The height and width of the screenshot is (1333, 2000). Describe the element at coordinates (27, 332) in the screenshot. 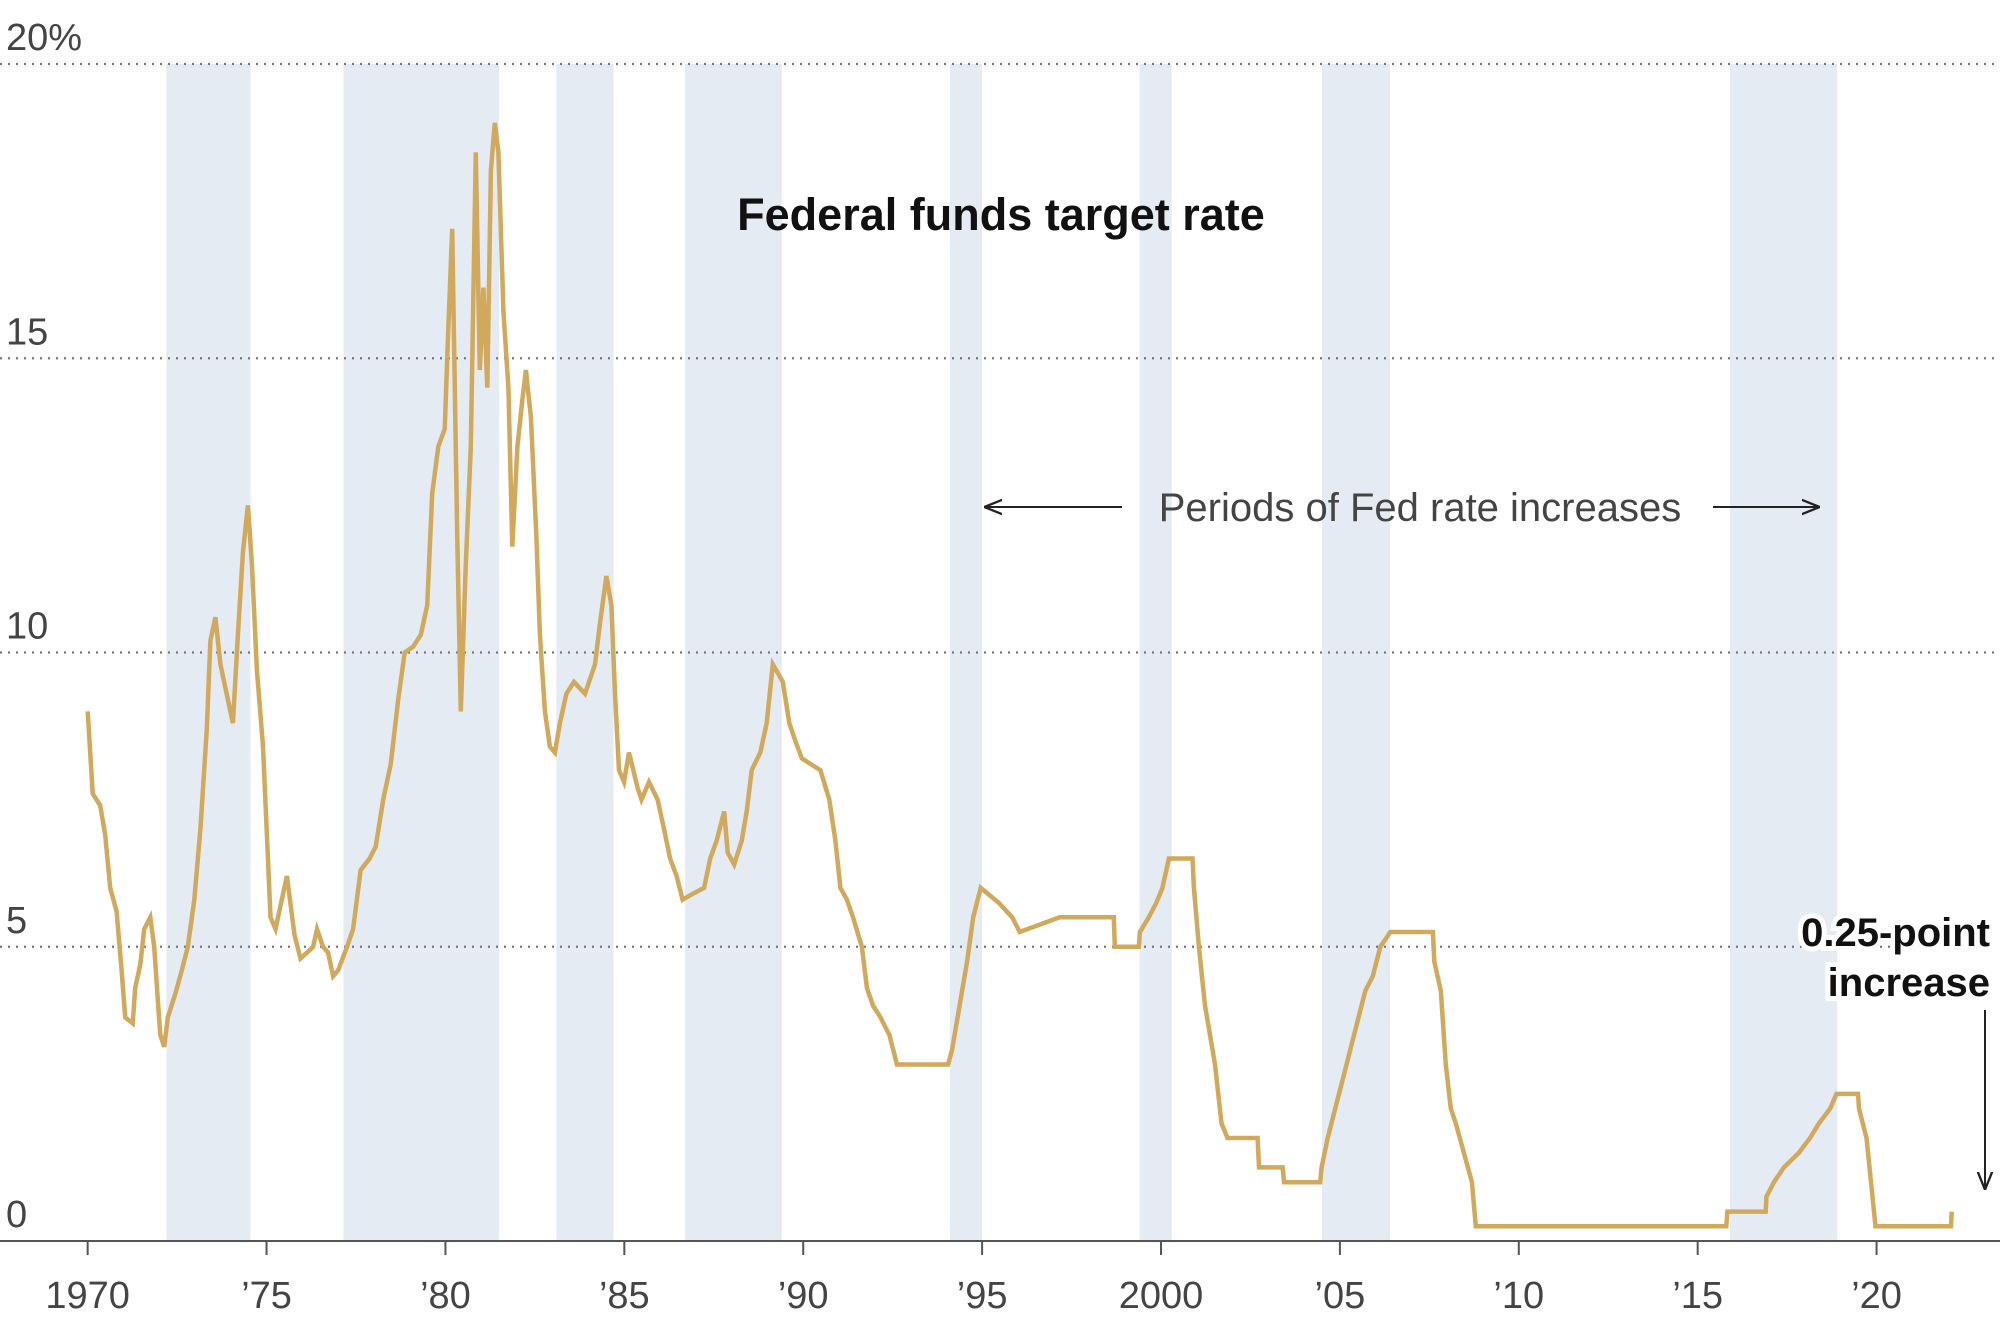

I see `y-tick-label: 15` at that location.